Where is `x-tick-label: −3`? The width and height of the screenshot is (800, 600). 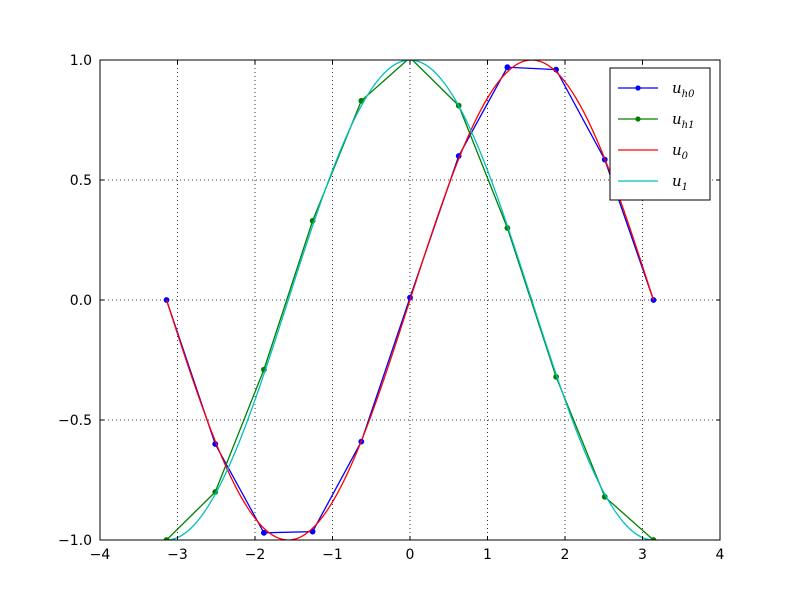 x-tick-label: −3 is located at coordinates (177, 555).